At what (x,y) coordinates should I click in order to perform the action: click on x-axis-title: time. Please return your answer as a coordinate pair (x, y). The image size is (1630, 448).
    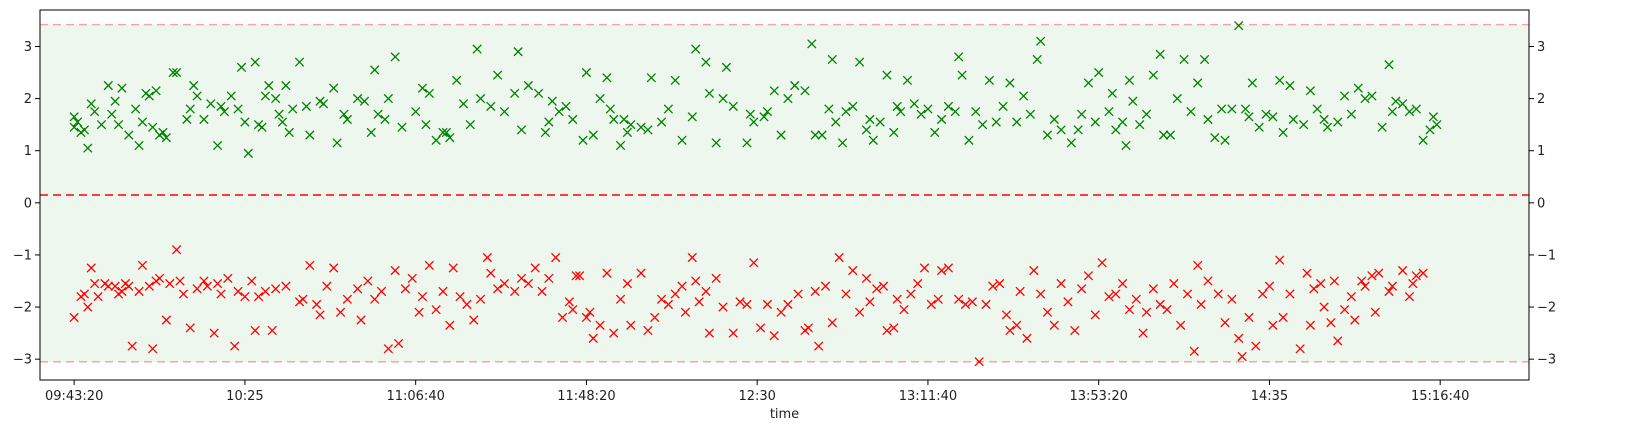
    Looking at the image, I should click on (784, 414).